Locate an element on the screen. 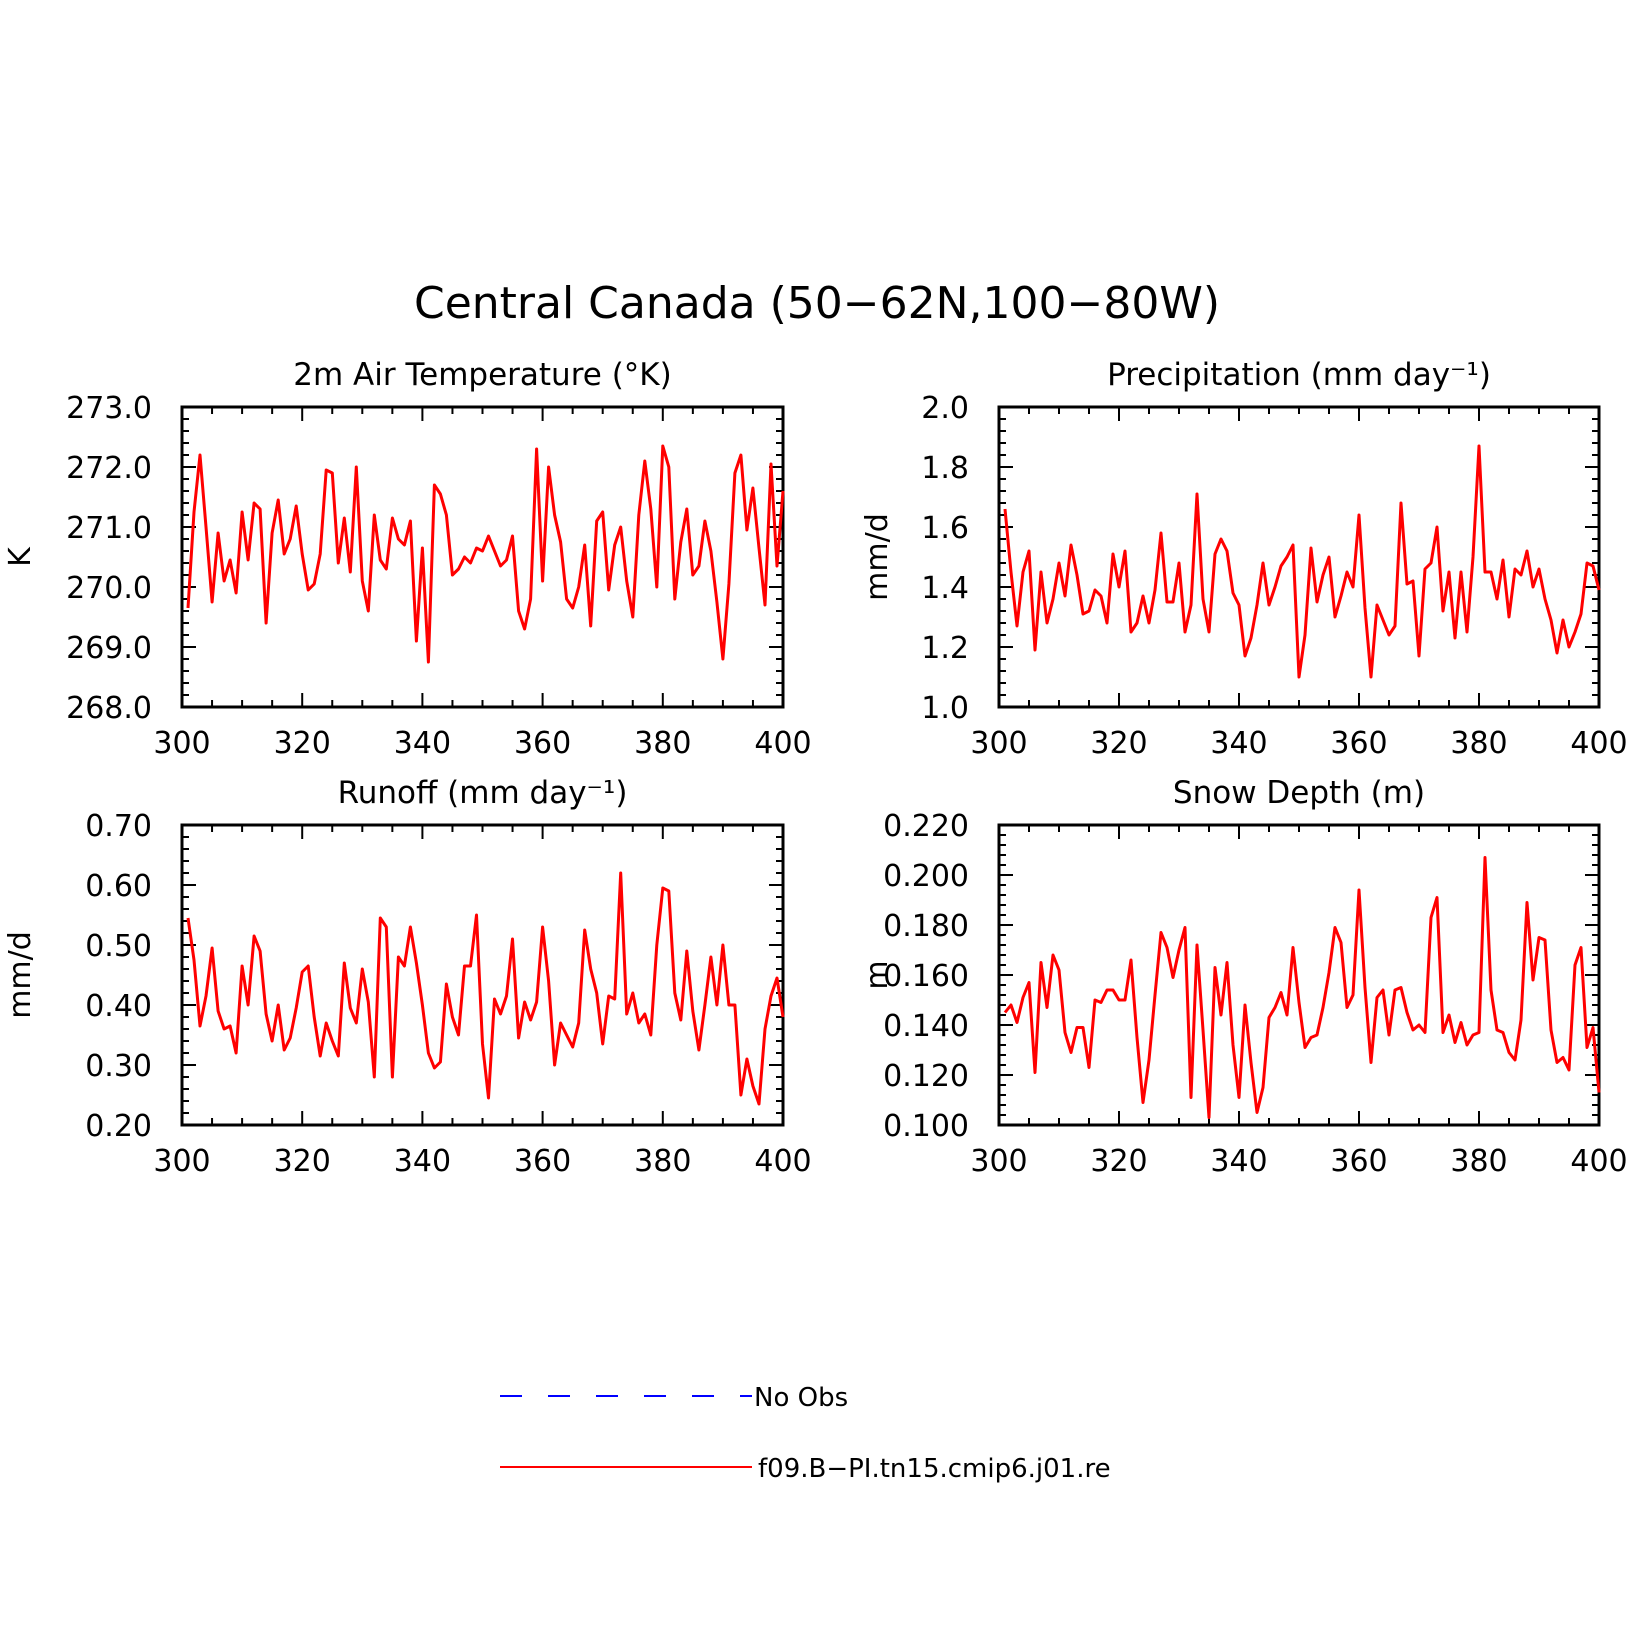 This screenshot has height=1638, width=1635. y-tick-label: 1.2 is located at coordinates (945, 648).